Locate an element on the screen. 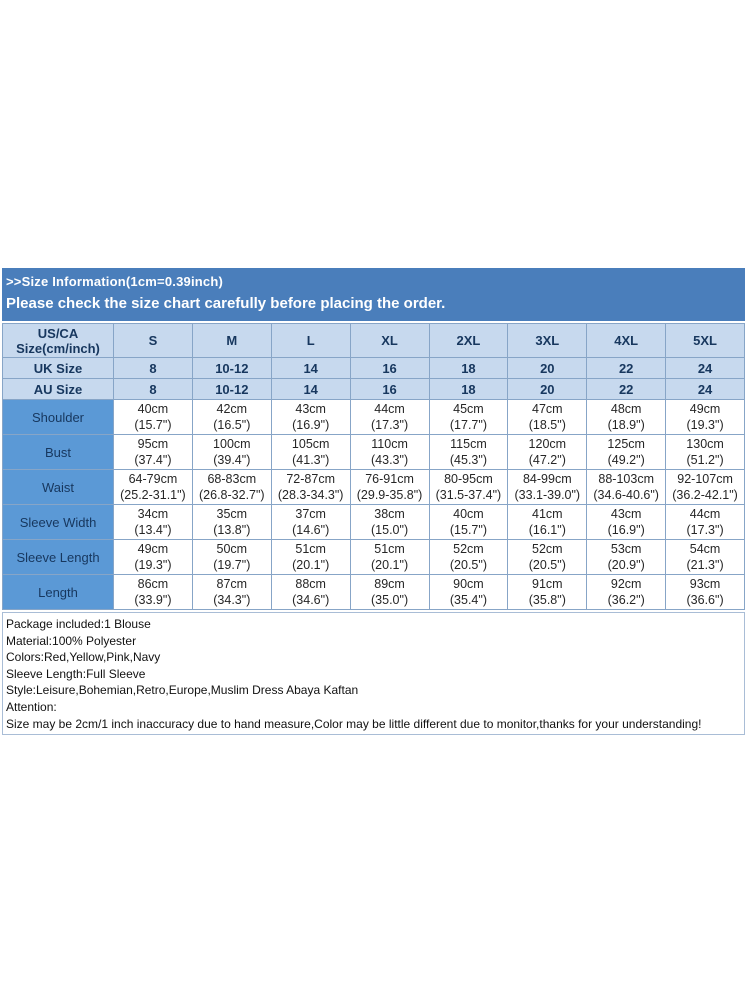  measure-cm-value: 87cm is located at coordinates (232, 584).